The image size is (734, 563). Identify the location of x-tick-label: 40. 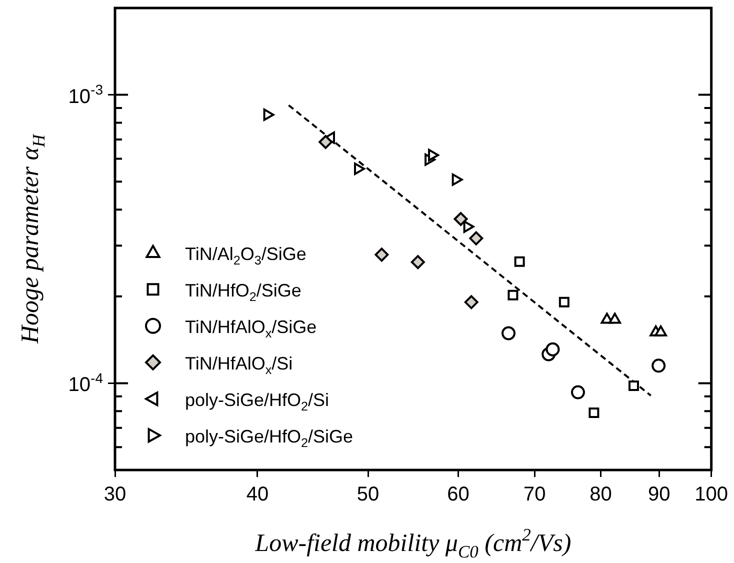
(257, 495).